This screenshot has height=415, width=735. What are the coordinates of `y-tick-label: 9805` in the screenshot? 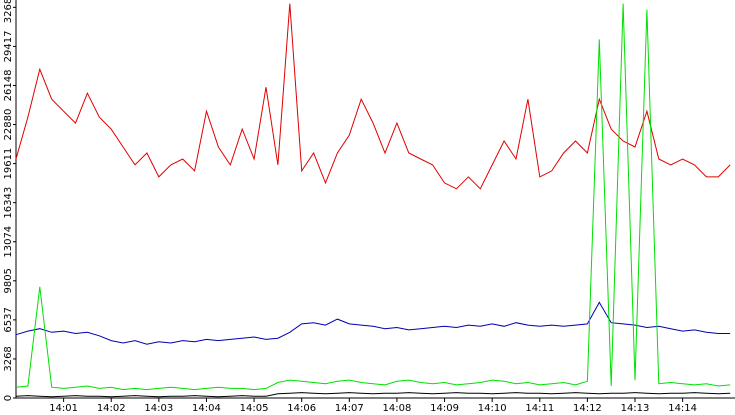 It's located at (8, 280).